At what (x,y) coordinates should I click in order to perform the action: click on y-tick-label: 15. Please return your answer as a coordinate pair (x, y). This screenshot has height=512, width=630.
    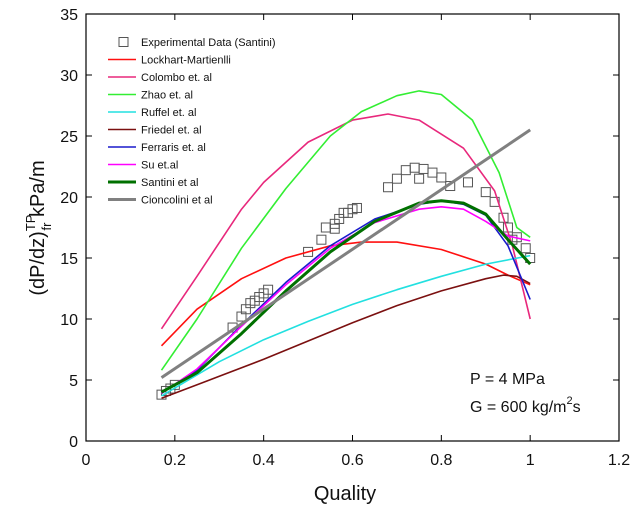
    Looking at the image, I should click on (69, 259).